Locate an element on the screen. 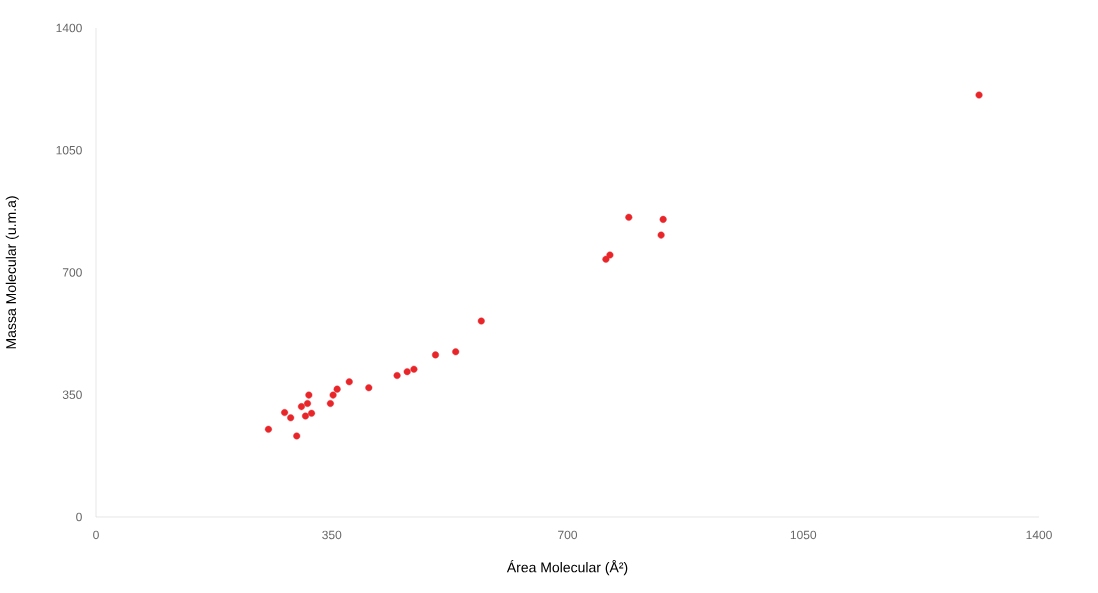  y-tick-label: 1400 is located at coordinates (69, 28).